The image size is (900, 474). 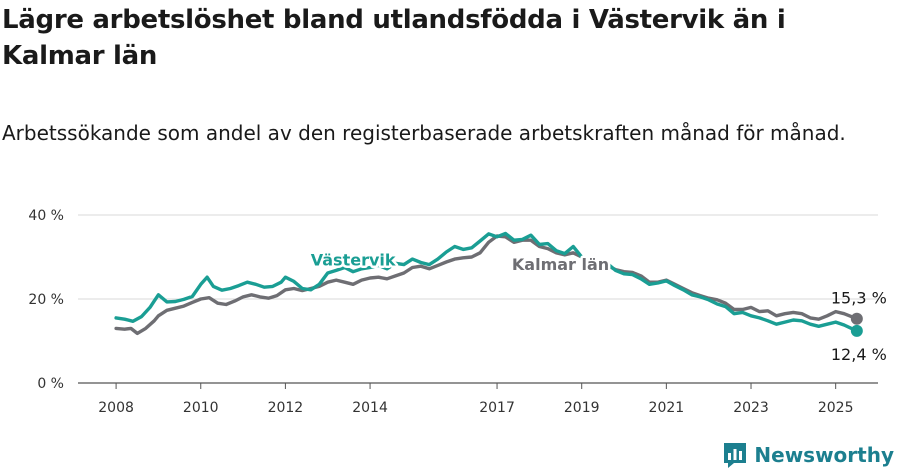 I want to click on end-label-kalmar-lan: 15,3 %, so click(x=859, y=298).